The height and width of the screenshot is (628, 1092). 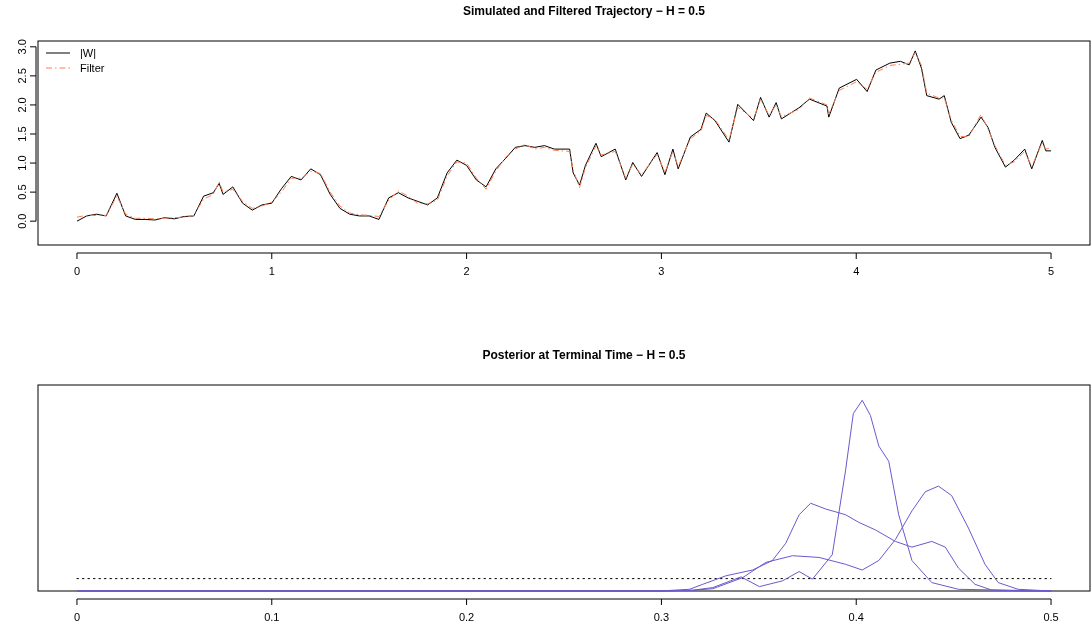 What do you see at coordinates (661, 271) in the screenshot?
I see `x-tick-label: 3` at bounding box center [661, 271].